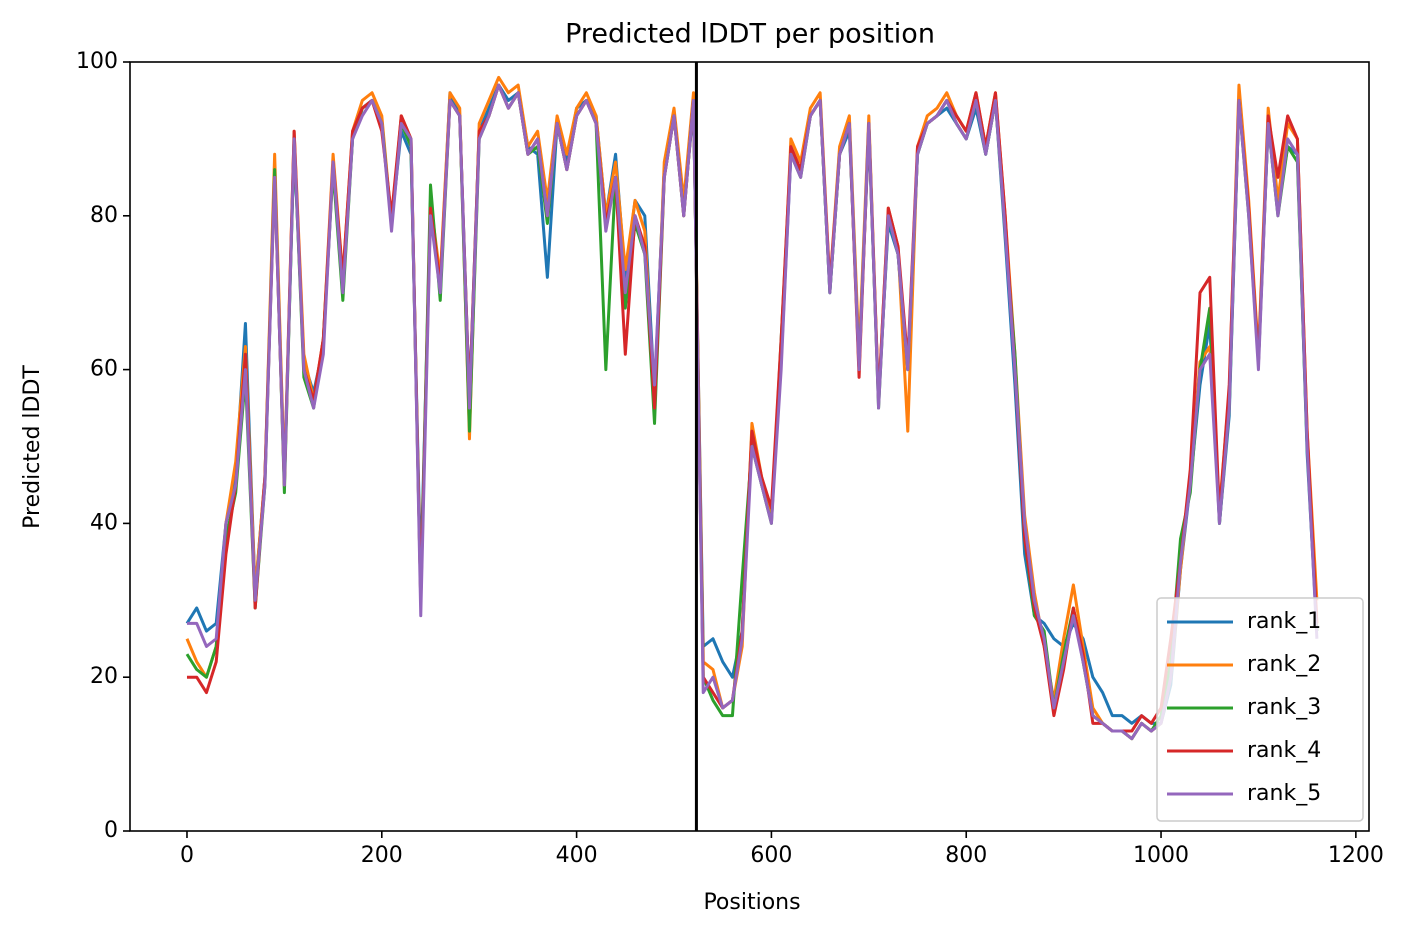  I want to click on y-tick-label: 40, so click(104, 522).